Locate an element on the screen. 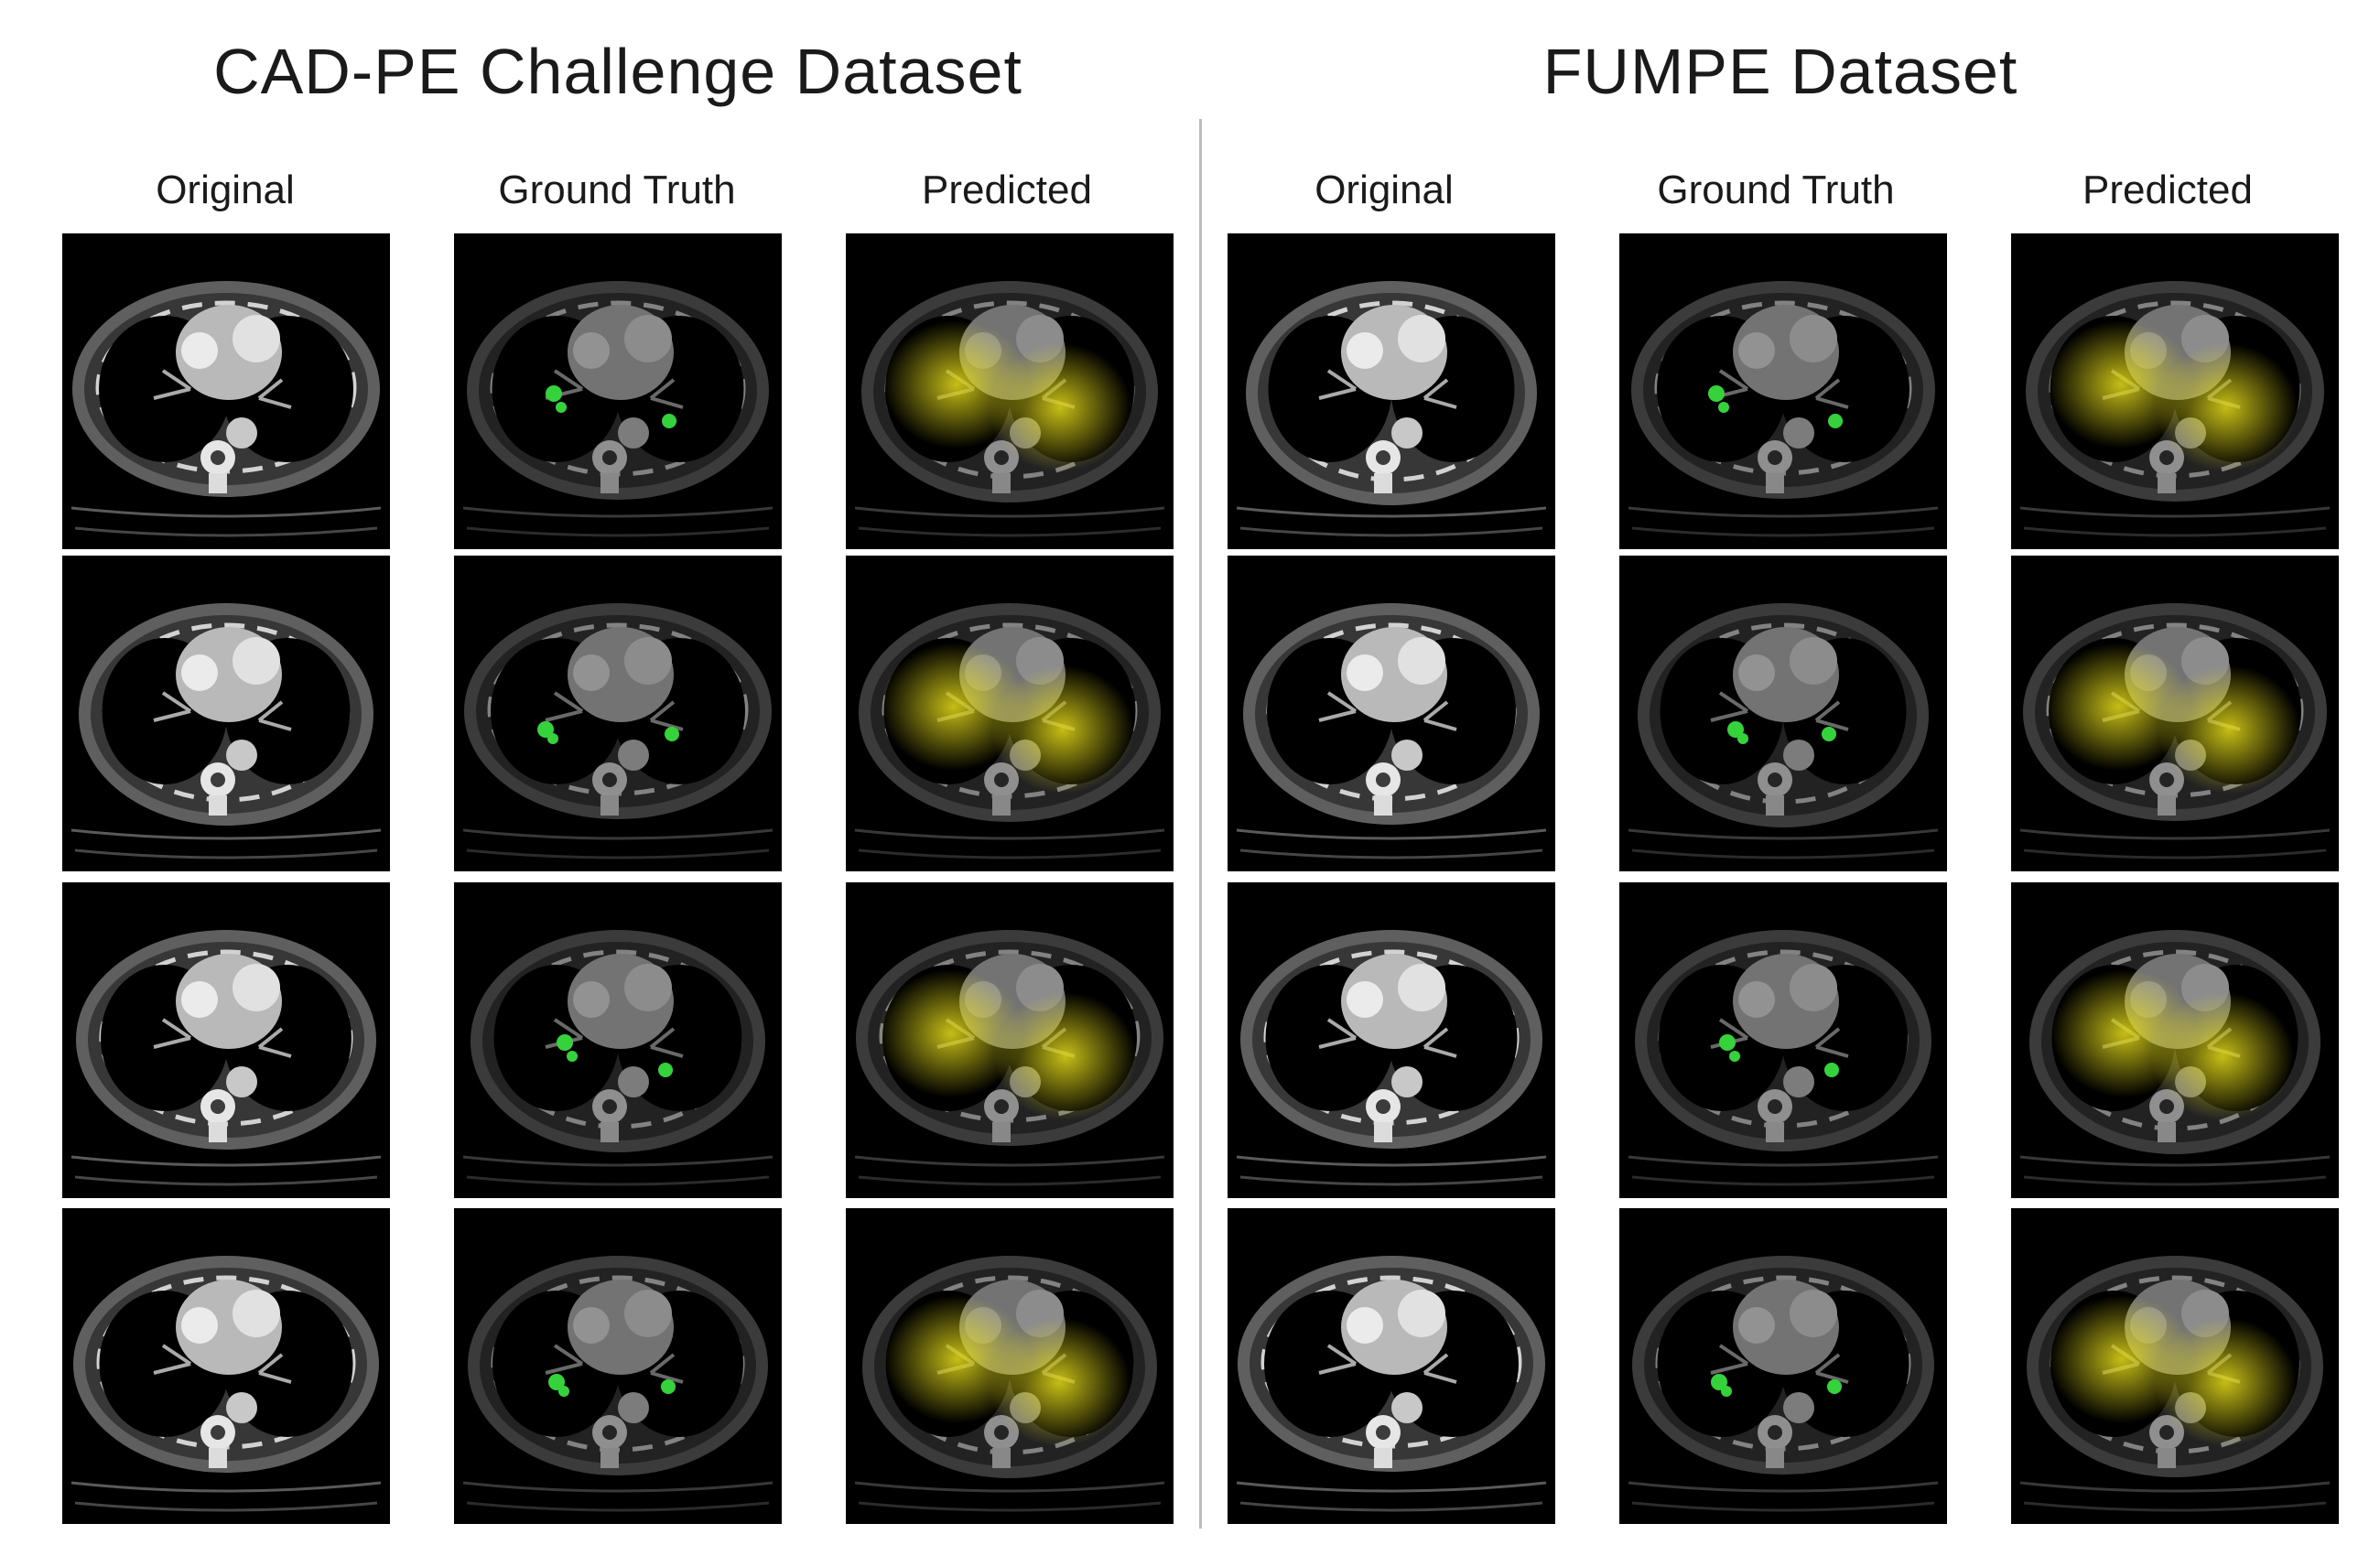 This screenshot has height=1556, width=2380. fumpe-predicted-scan-third is located at coordinates (2175, 1040).